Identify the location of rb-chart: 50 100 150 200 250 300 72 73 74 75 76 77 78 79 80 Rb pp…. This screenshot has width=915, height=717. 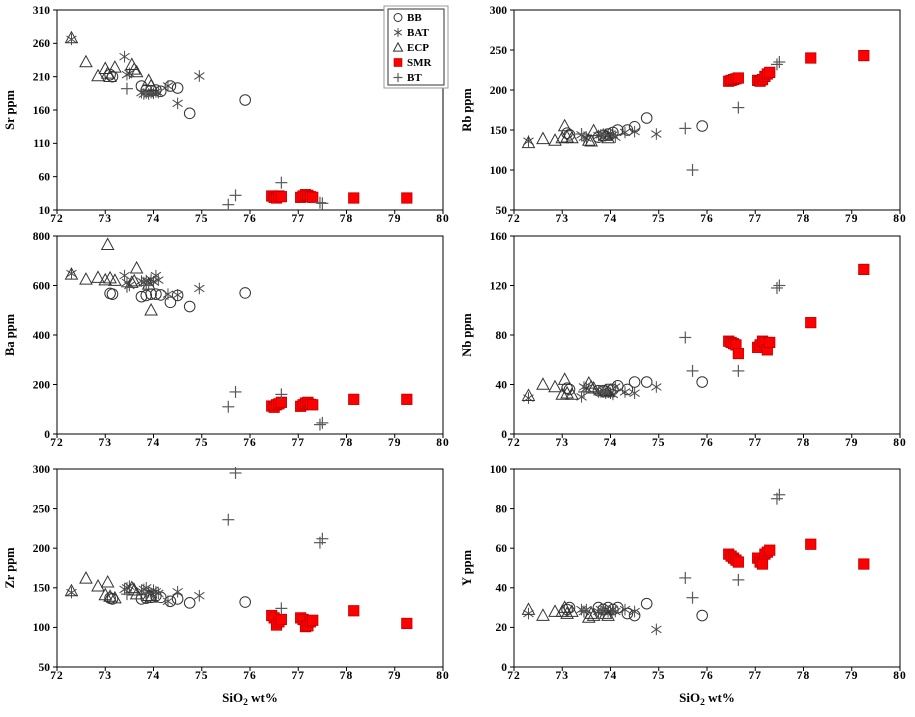
(683, 115).